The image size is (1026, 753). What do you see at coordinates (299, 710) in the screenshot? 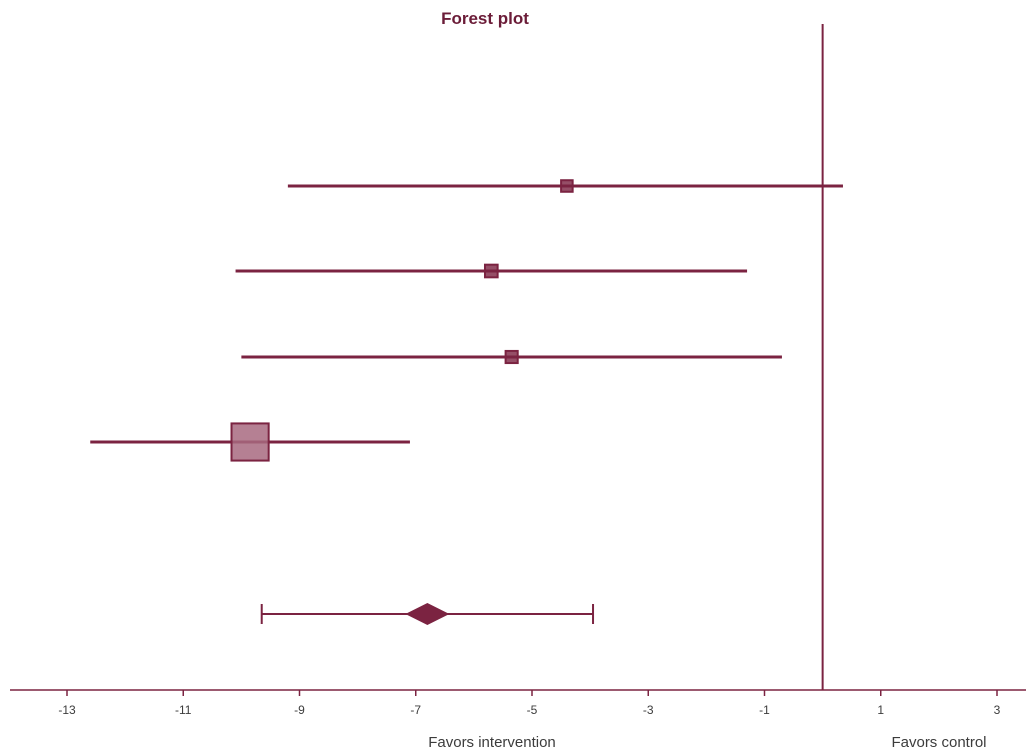
I see `x-tick-label: -9` at bounding box center [299, 710].